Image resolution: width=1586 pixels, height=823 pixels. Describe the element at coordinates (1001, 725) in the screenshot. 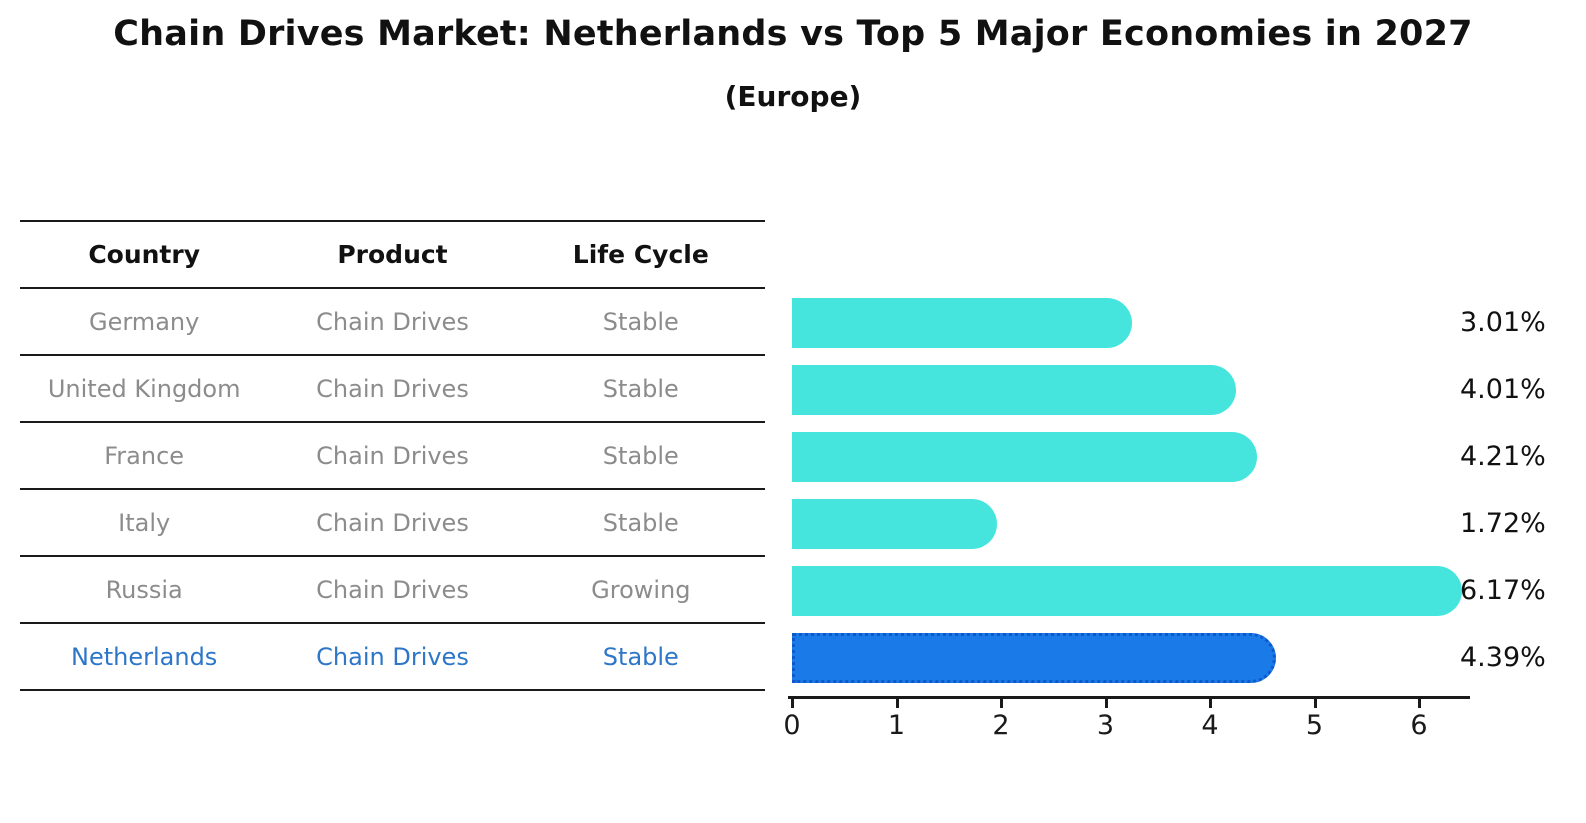

I see `x-tick-label: 2` at that location.